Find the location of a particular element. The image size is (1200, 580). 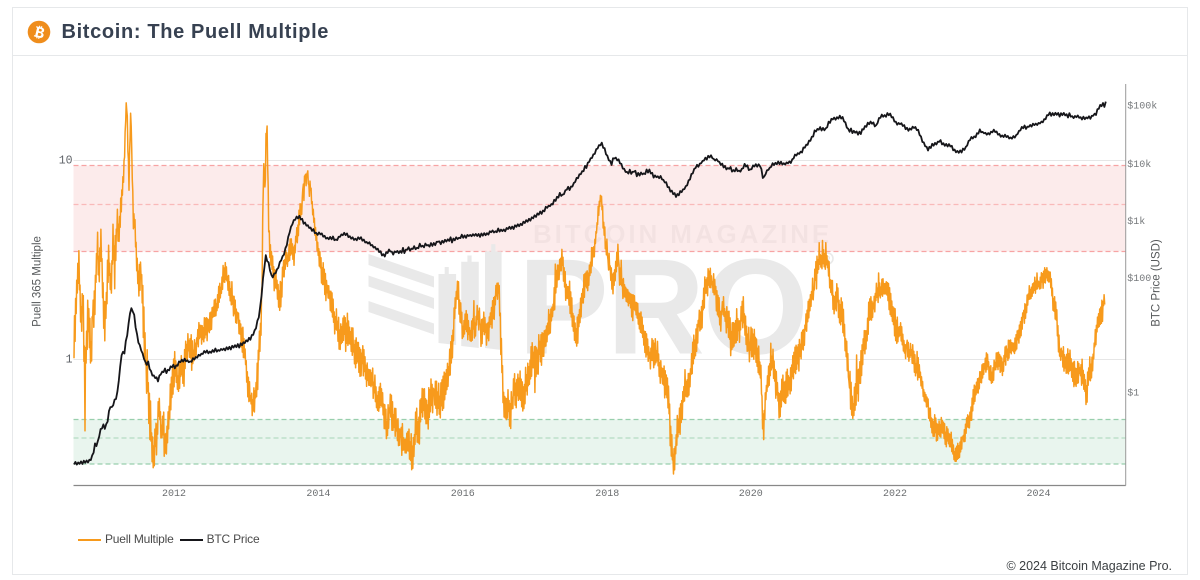

svg-text: 2014 is located at coordinates (318, 494).